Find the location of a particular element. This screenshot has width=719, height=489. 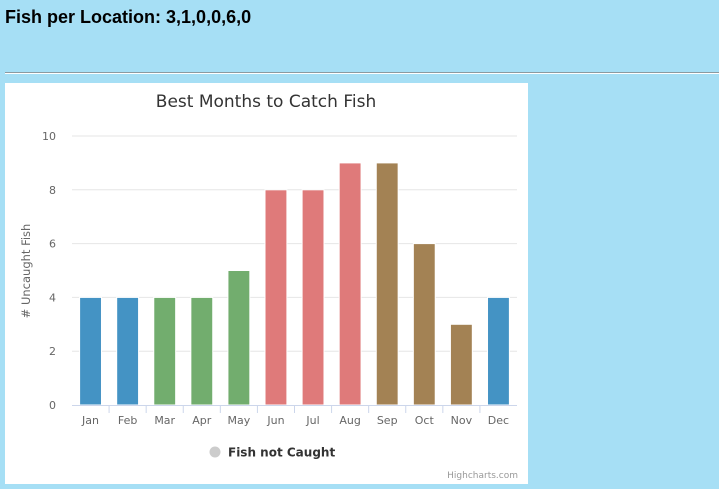

x-tick-label: Sep is located at coordinates (387, 420).